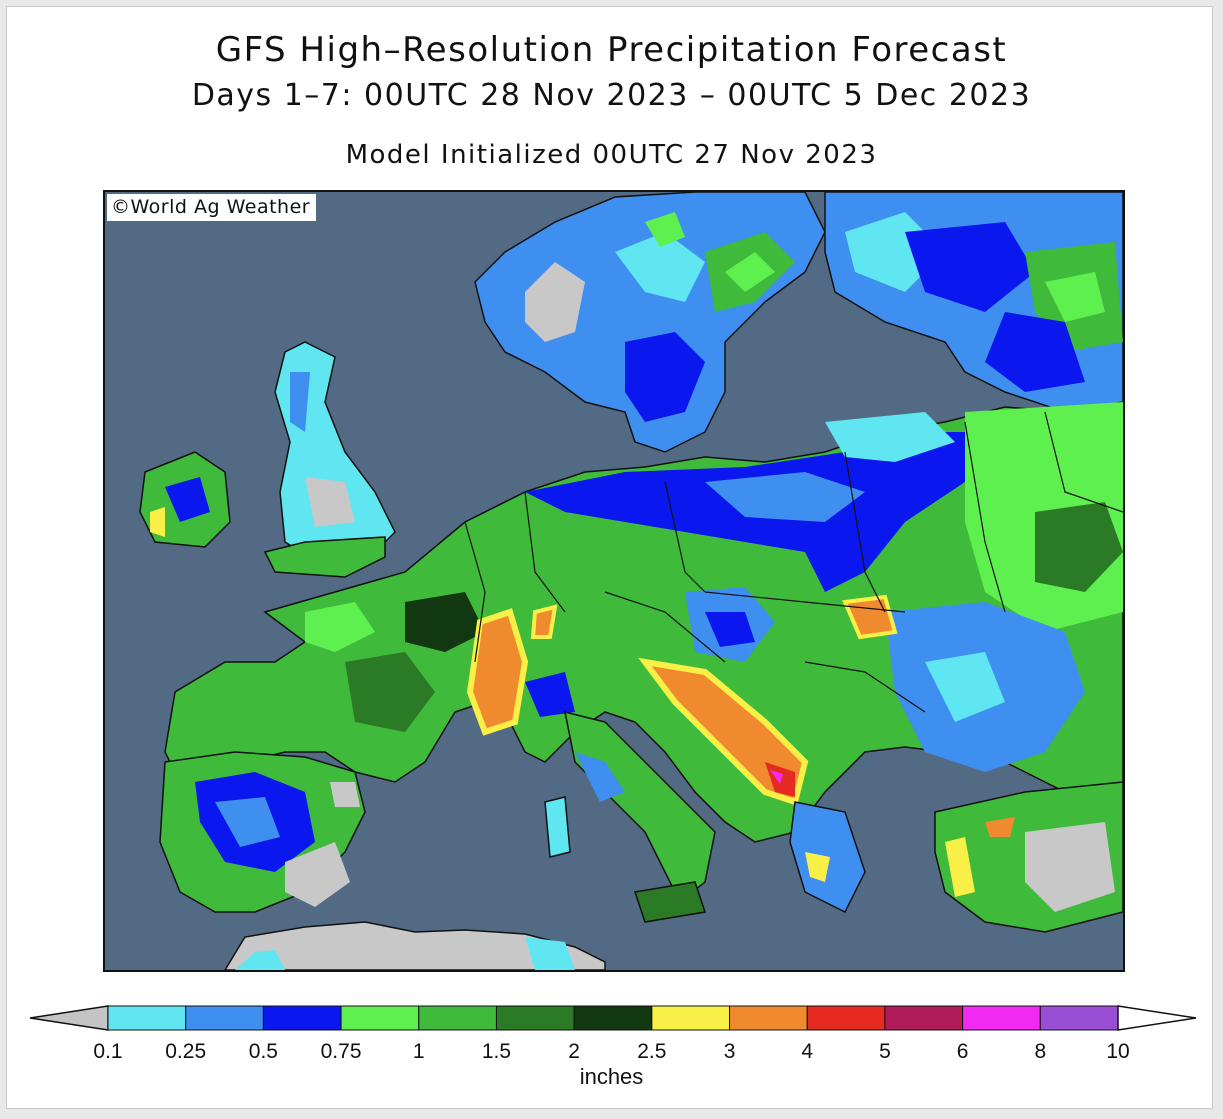  What do you see at coordinates (574, 1051) in the screenshot?
I see `legend-tick-label: 2` at bounding box center [574, 1051].